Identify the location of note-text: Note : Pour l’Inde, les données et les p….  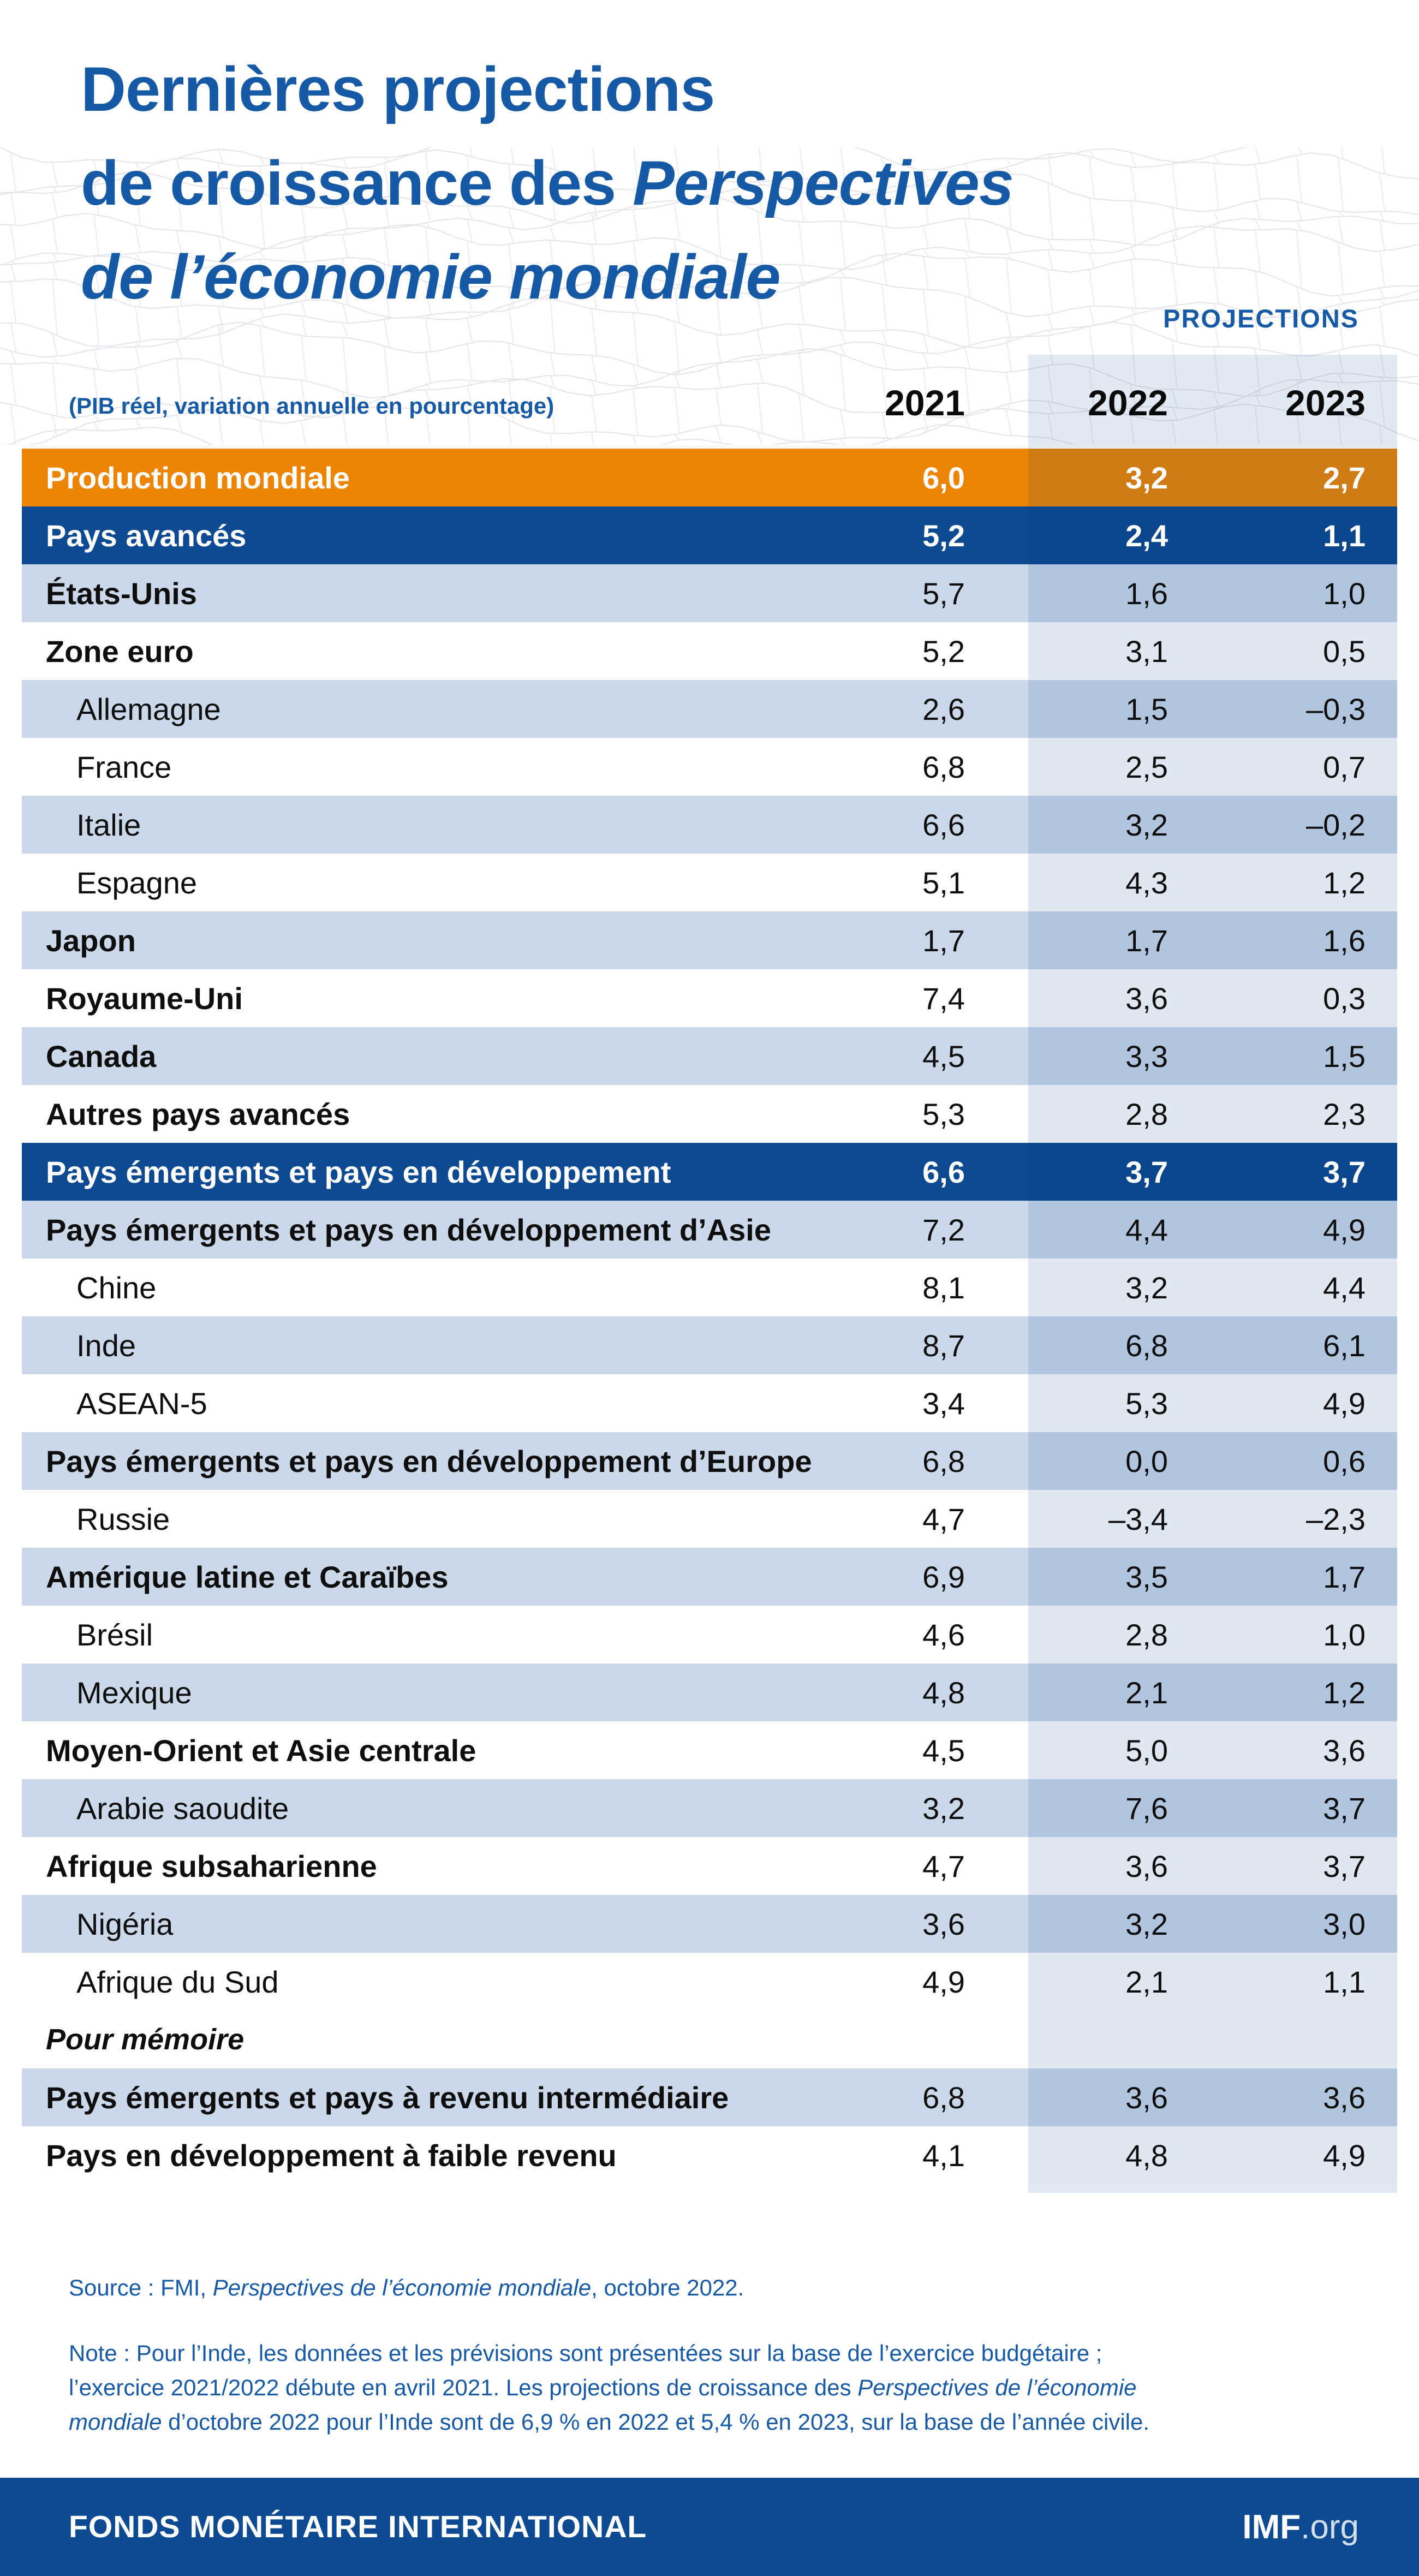
(609, 2387).